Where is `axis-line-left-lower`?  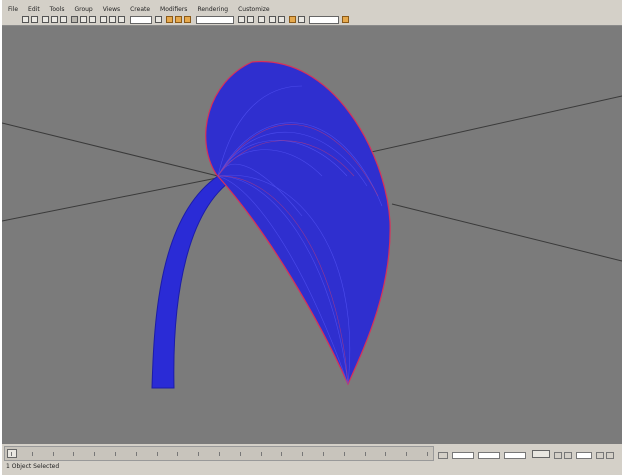
axis-line-left-lower is located at coordinates (112, 199).